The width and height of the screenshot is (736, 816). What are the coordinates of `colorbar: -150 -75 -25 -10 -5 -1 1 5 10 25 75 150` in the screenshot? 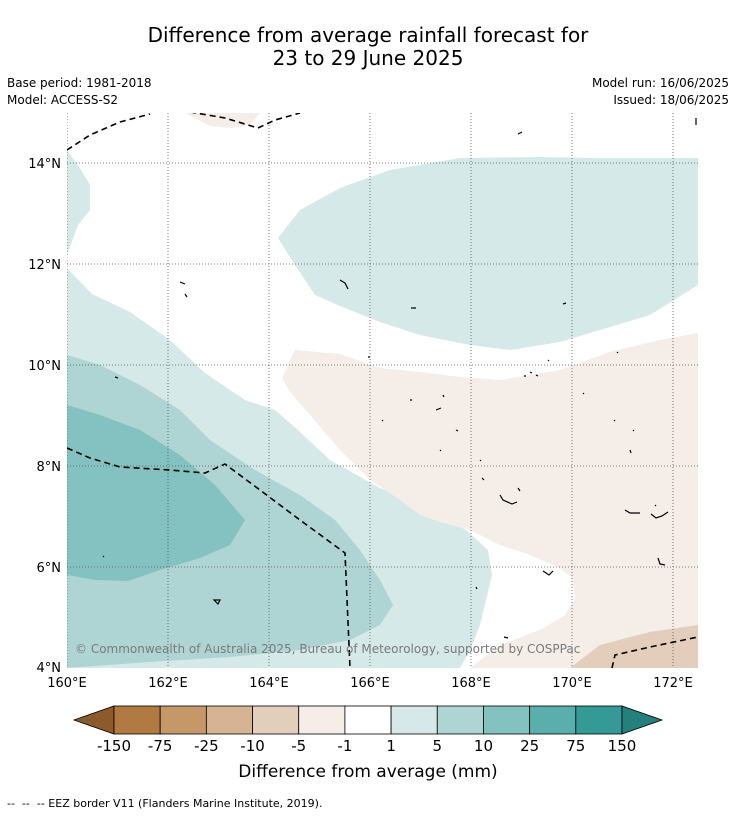 It's located at (368, 730).